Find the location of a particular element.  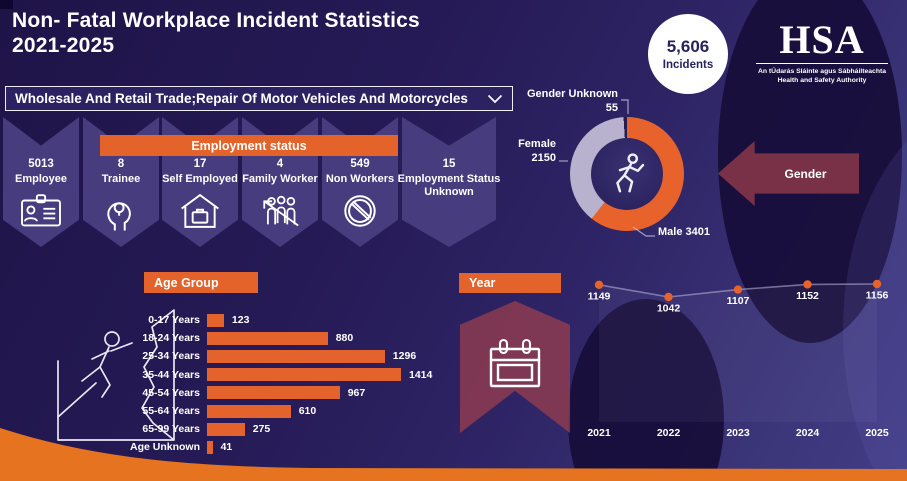

year-ribbon is located at coordinates (515, 367).